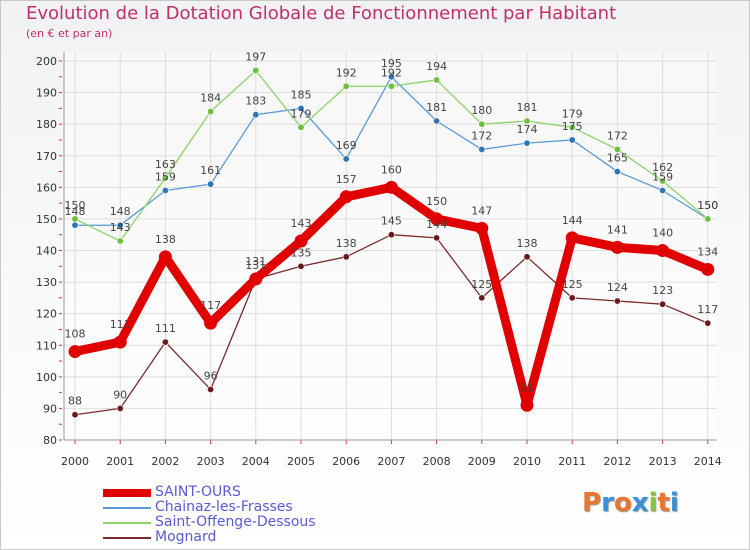 Image resolution: width=750 pixels, height=550 pixels. Describe the element at coordinates (210, 305) in the screenshot. I see `data-label-saint-ours: 117` at that location.